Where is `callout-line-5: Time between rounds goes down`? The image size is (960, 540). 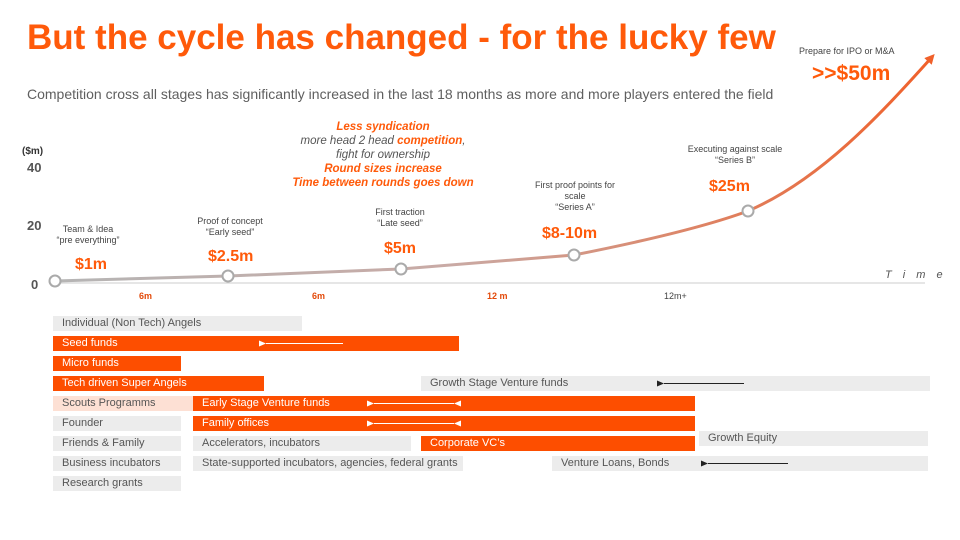
callout-line-5: Time between rounds goes down is located at coordinates (383, 183).